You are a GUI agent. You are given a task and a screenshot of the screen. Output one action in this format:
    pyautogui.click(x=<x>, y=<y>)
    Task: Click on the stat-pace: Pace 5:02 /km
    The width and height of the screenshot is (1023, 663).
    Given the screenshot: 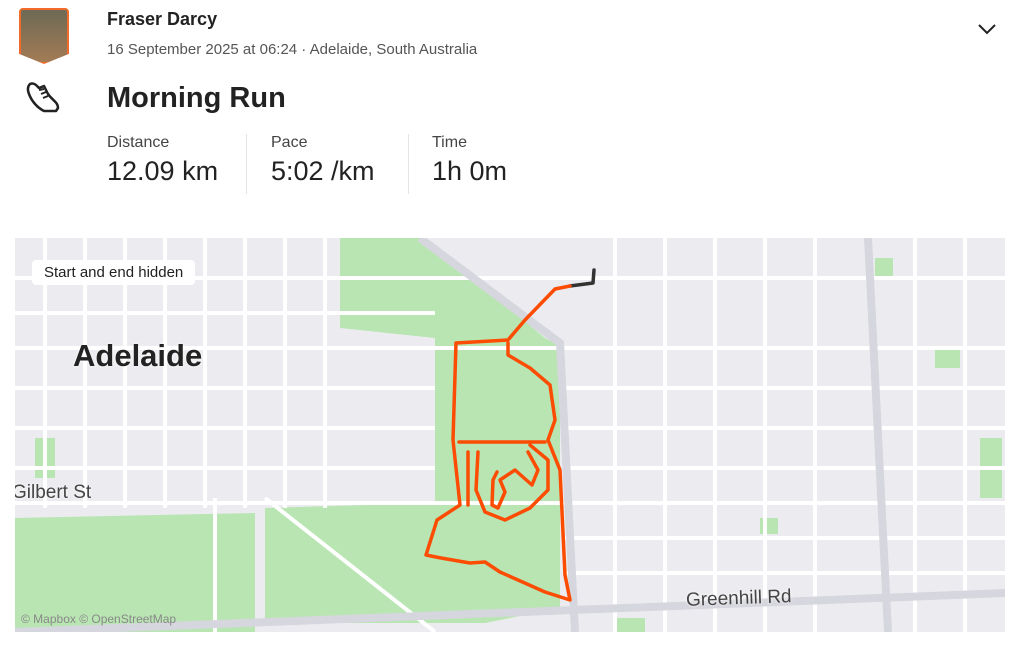 What is the action you would take?
    pyautogui.click(x=323, y=164)
    